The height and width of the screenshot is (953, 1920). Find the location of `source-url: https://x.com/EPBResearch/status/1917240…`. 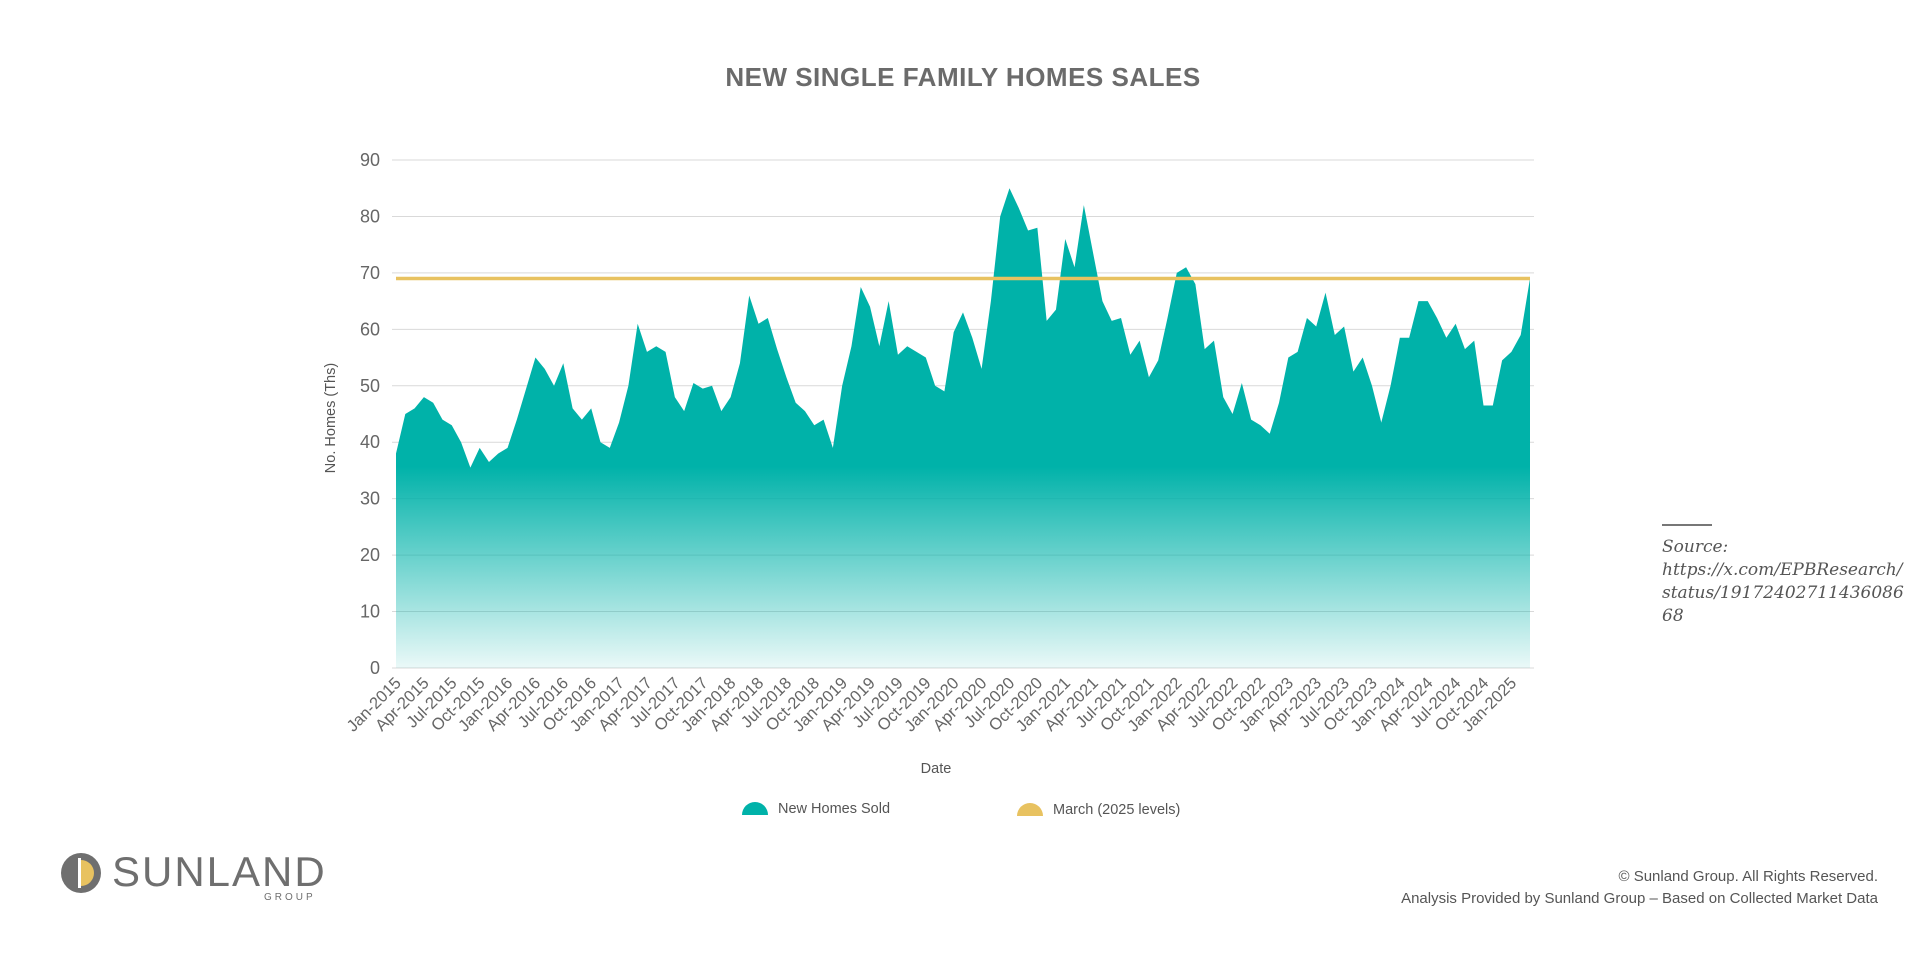

source-url: https://x.com/EPBResearch/status/1917240… is located at coordinates (1783, 593).